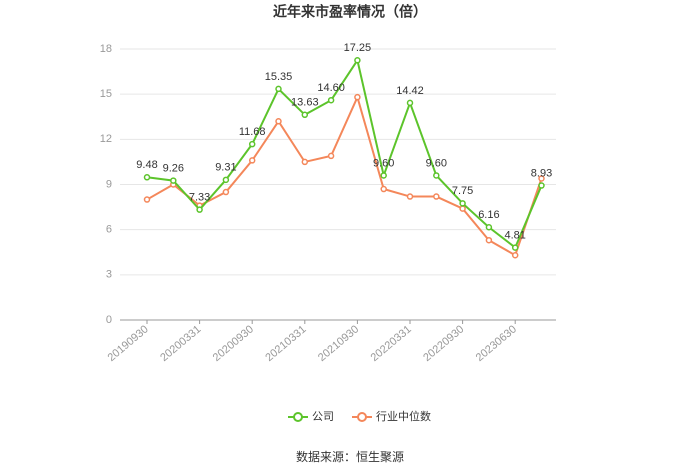 This screenshot has width=700, height=474. Describe the element at coordinates (173, 168) in the screenshot. I see `data-label: 9.26` at that location.